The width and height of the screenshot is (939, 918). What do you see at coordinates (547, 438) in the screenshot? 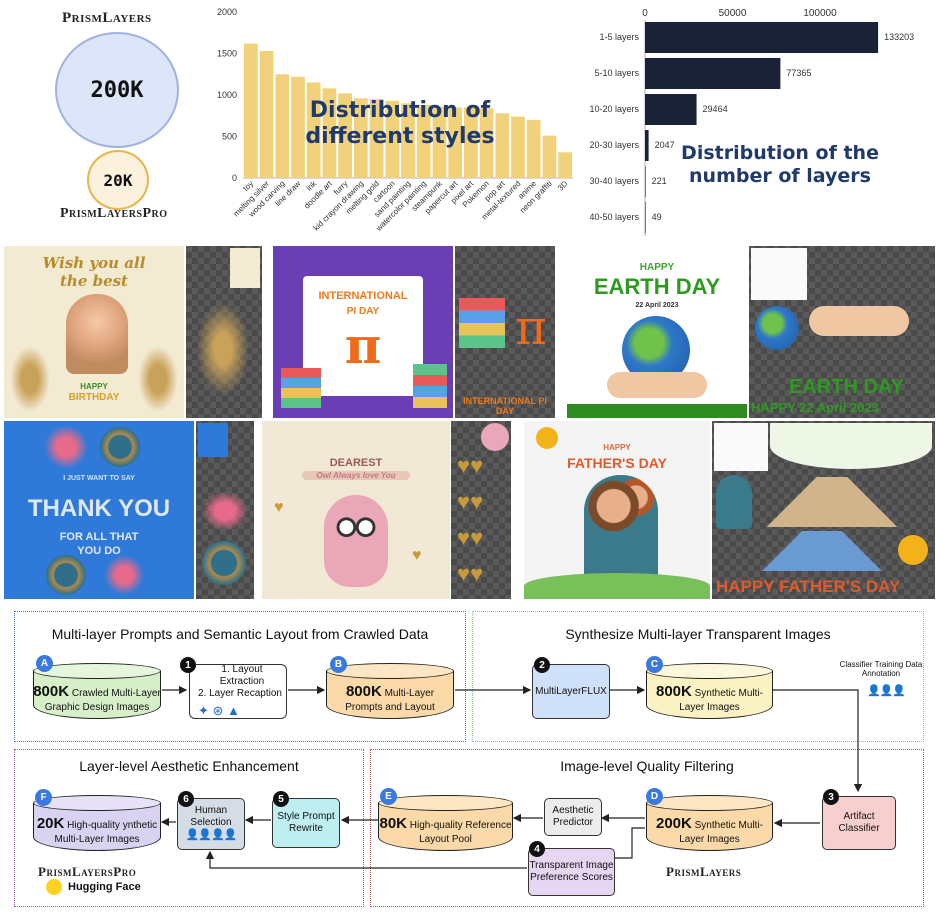
I see `sun-icon` at bounding box center [547, 438].